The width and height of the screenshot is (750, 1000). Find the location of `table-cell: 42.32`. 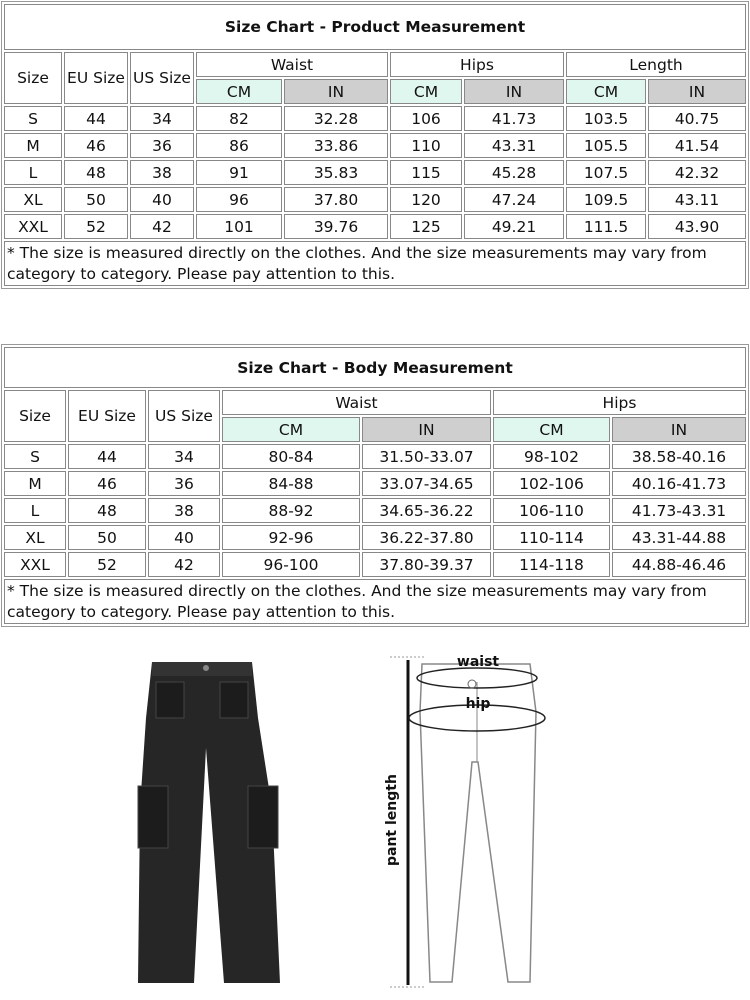

table-cell: 42.32 is located at coordinates (697, 172).